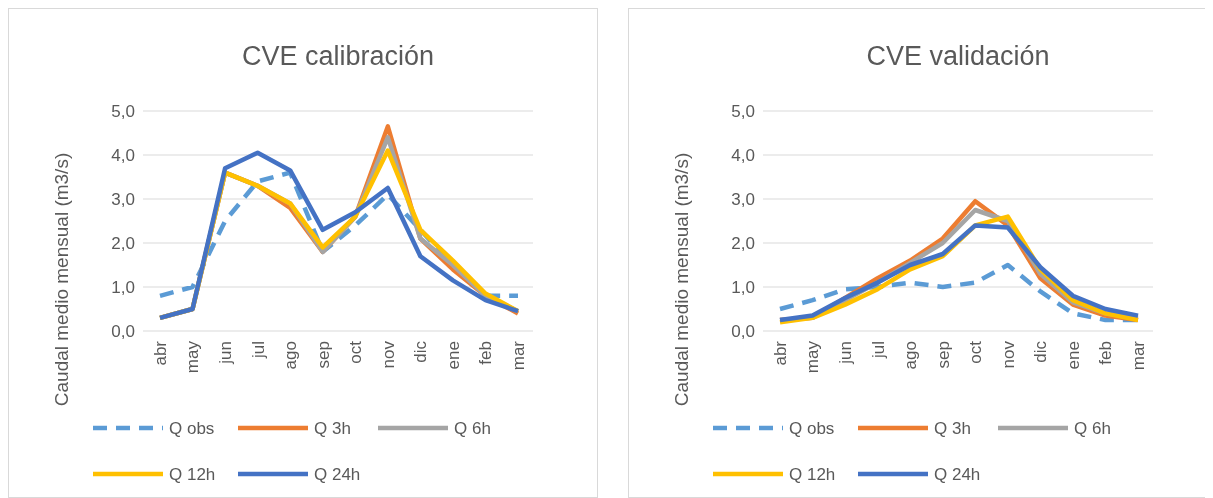 This screenshot has width=1213, height=498. Describe the element at coordinates (958, 56) in the screenshot. I see `chart-title: CVE validación` at that location.